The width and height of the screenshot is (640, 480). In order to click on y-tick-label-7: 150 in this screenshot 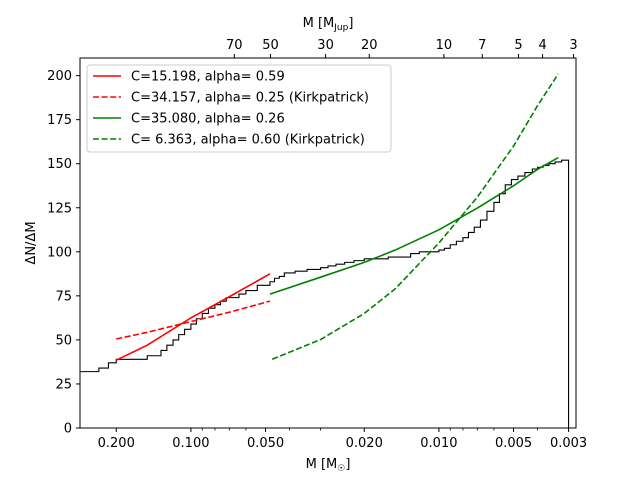, I will do `click(59, 164)`.